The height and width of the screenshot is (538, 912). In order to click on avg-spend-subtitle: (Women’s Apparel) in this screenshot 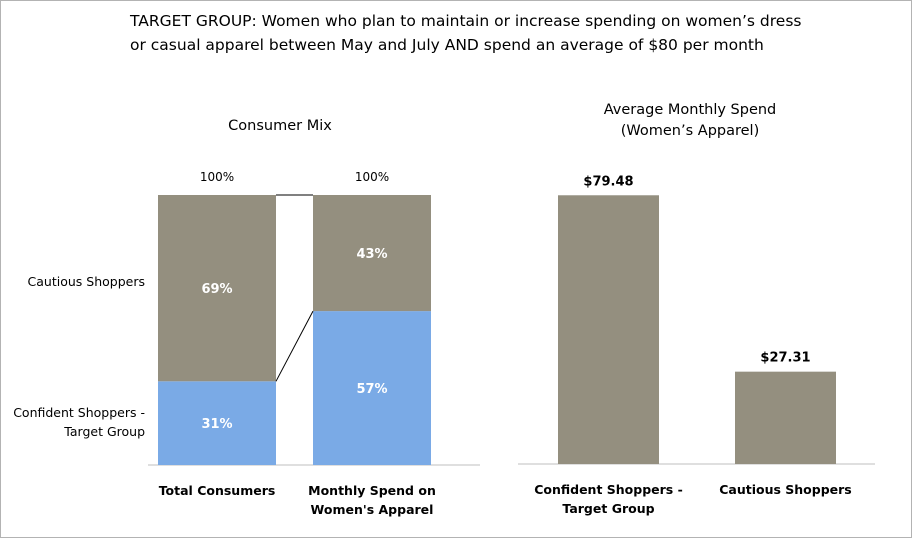, I will do `click(690, 131)`.